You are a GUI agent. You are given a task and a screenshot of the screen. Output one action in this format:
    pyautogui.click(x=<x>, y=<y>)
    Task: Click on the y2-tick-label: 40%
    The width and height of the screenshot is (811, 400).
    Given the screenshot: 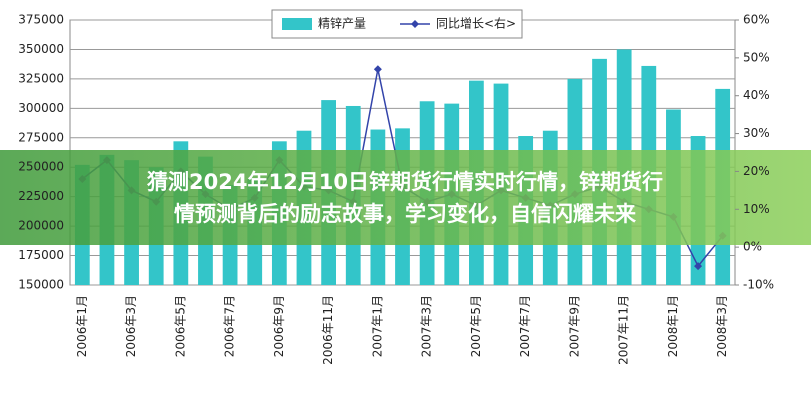 What is the action you would take?
    pyautogui.click(x=756, y=95)
    